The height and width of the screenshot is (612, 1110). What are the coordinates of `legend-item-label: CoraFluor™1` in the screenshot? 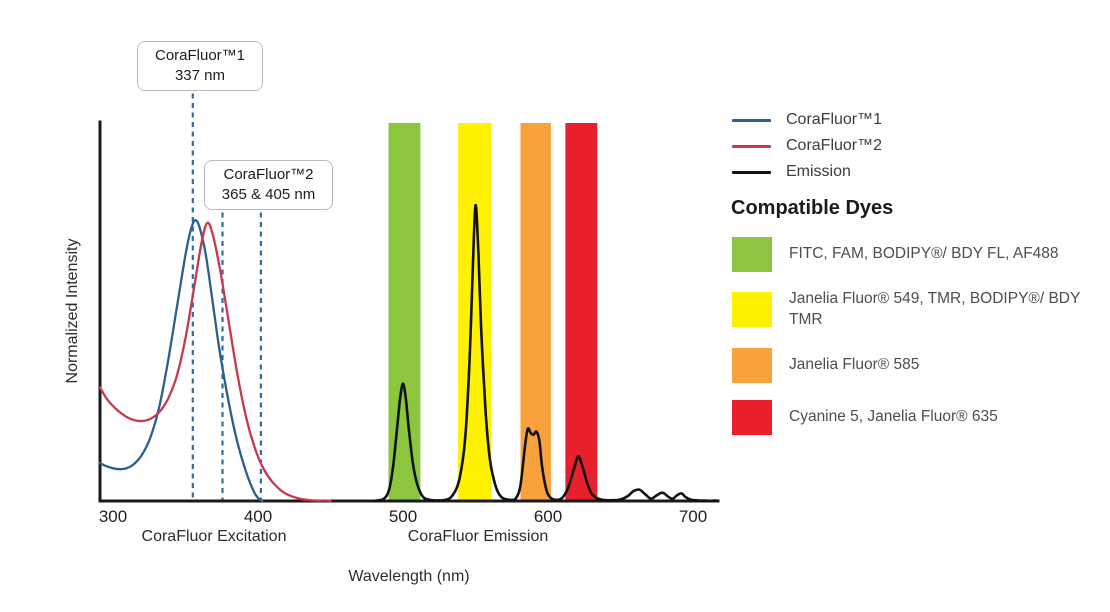 It's located at (834, 119).